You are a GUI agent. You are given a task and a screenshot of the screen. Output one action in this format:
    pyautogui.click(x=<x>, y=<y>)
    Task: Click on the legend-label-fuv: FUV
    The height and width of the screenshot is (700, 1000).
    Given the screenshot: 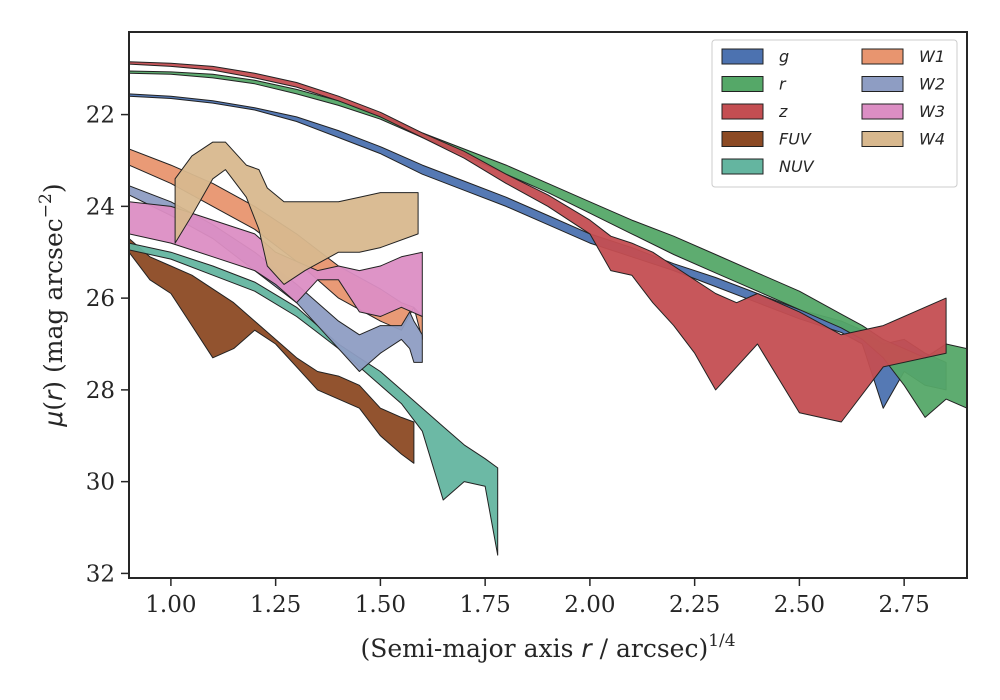 What is the action you would take?
    pyautogui.click(x=795, y=139)
    